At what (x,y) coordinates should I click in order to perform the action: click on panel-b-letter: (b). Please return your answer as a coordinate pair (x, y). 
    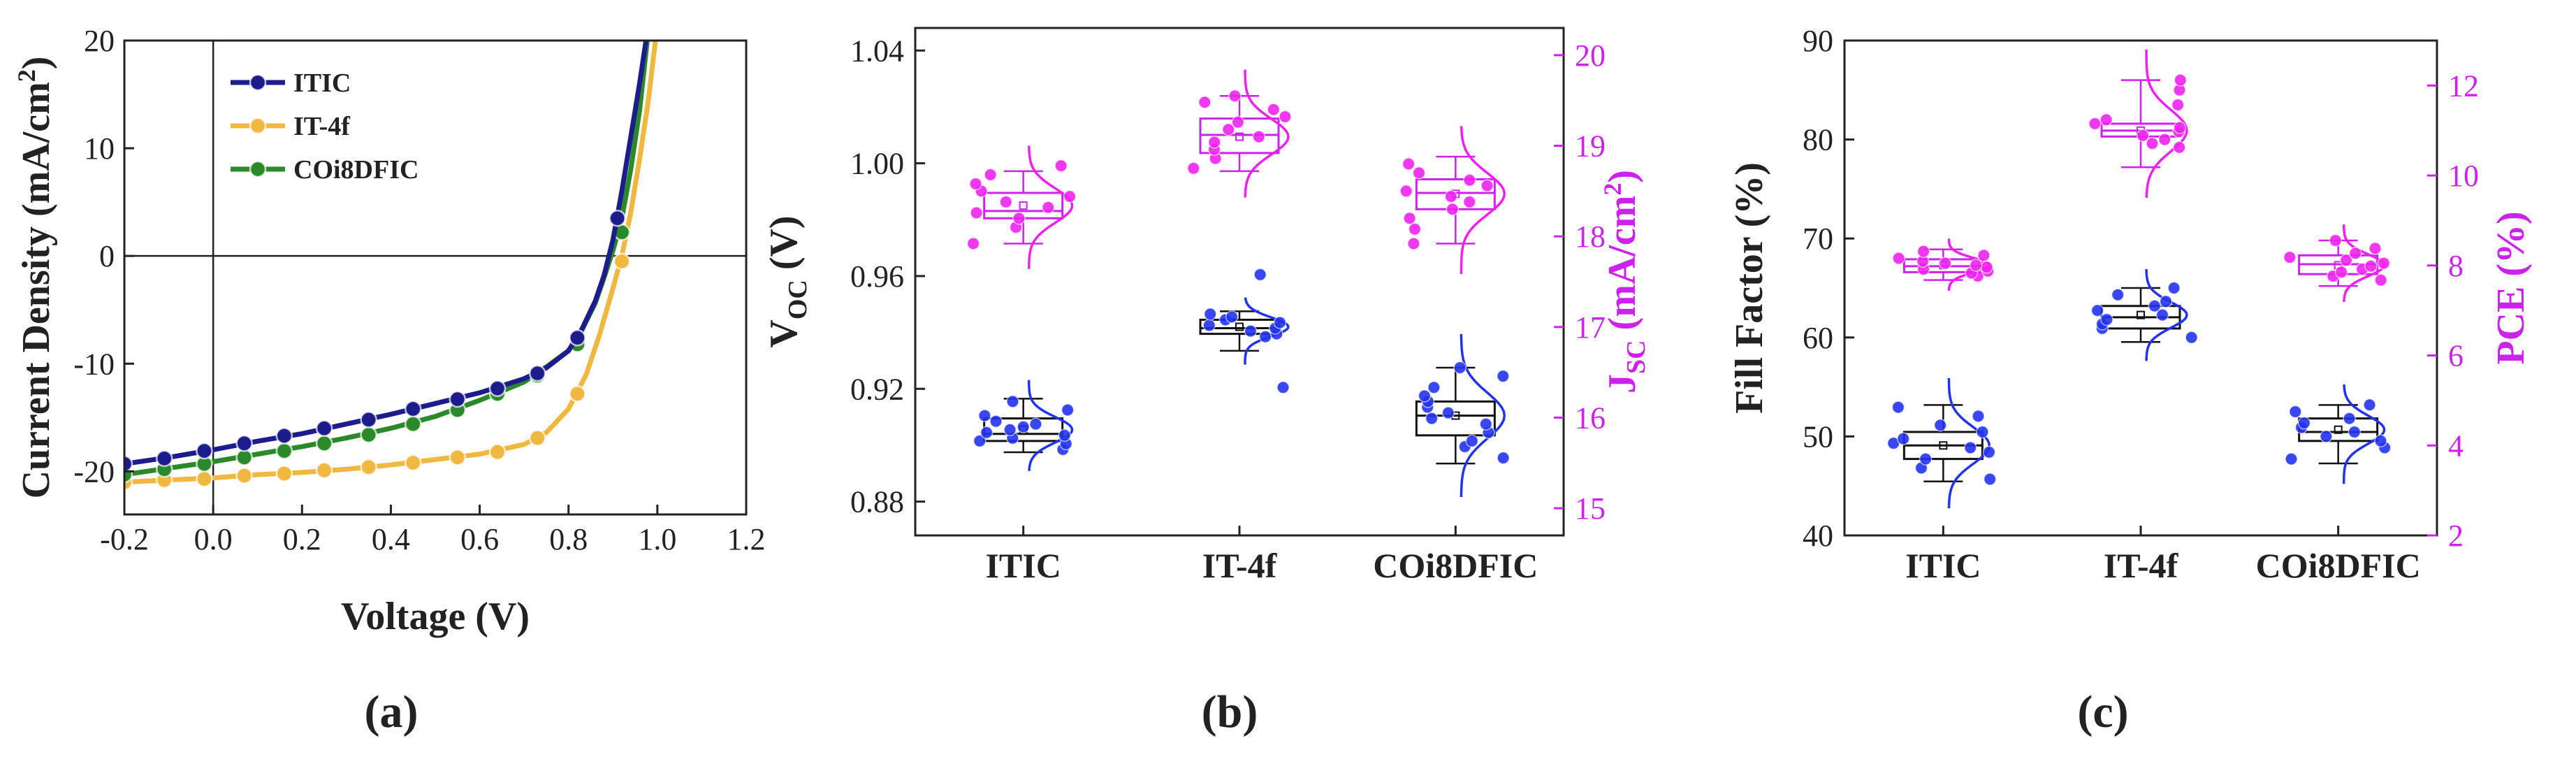
    Looking at the image, I should click on (1230, 711).